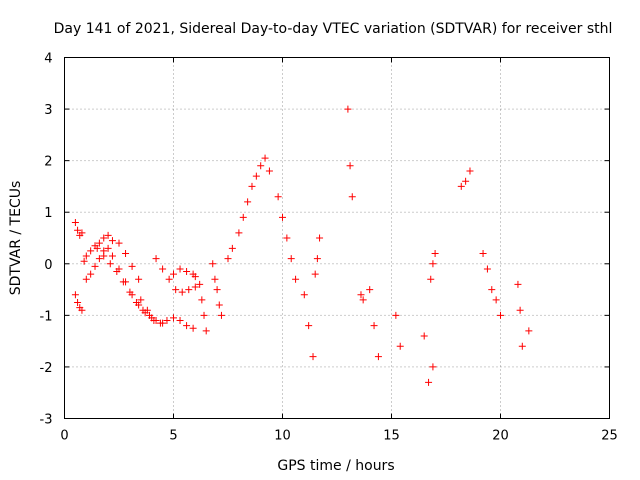 This screenshot has width=640, height=480. I want to click on y-tick-label: 1, so click(48, 213).